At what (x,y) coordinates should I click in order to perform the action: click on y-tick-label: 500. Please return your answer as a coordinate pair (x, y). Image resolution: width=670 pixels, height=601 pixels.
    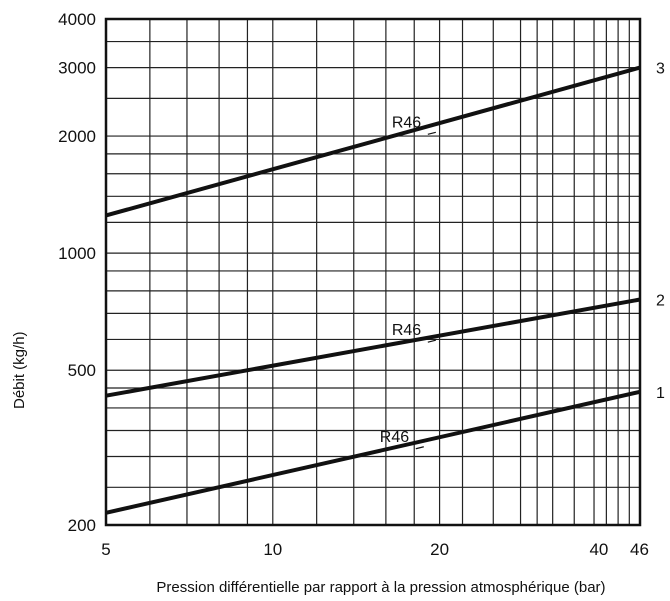
    Looking at the image, I should click on (82, 370).